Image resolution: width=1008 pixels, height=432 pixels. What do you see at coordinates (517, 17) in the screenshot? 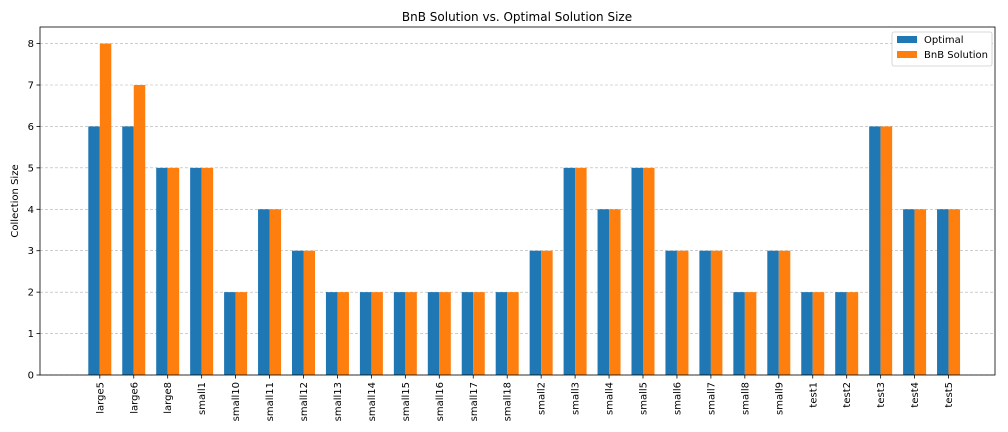
I see `chart-title: BnB Solution vs. Optimal Solution Size` at bounding box center [517, 17].